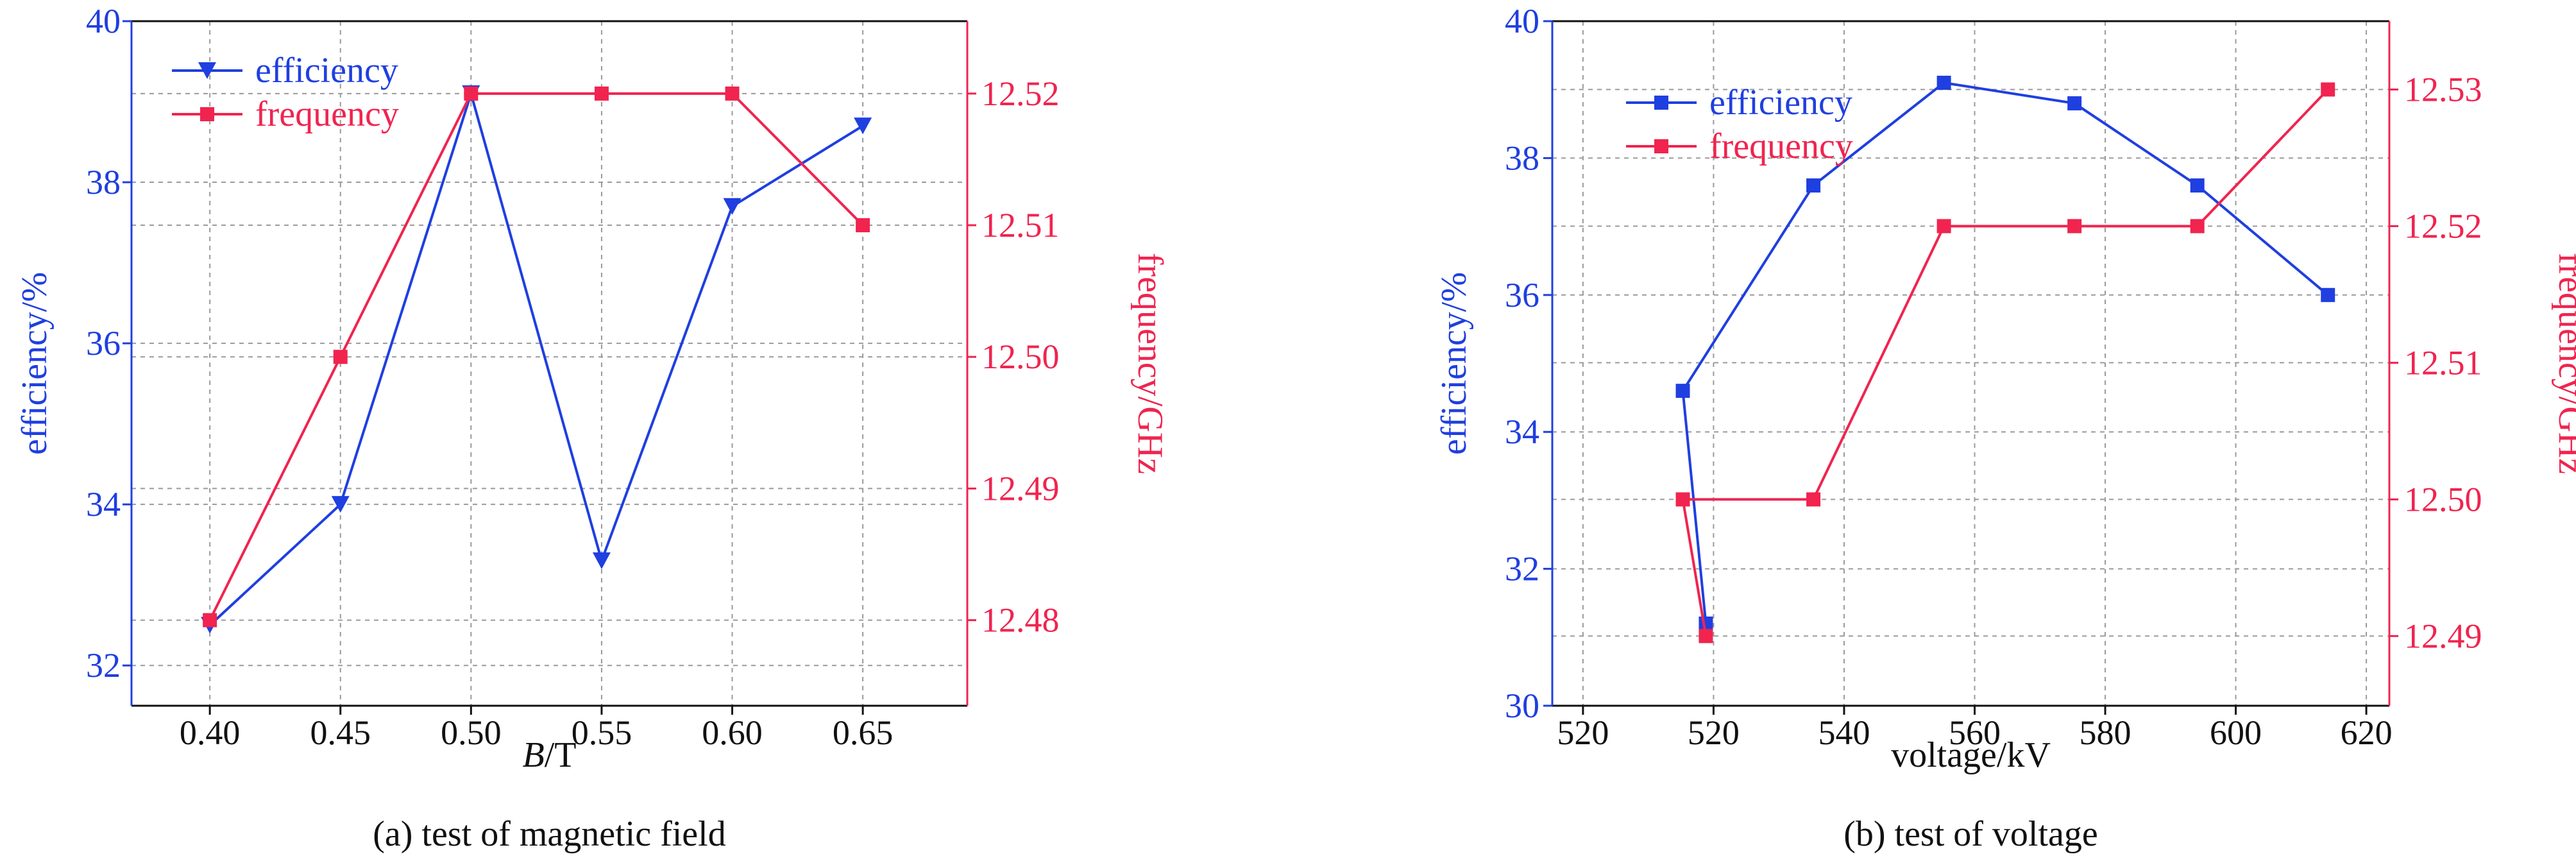 This screenshot has width=2576, height=861. What do you see at coordinates (561, 755) in the screenshot?
I see `x-axis-title-text: /T` at bounding box center [561, 755].